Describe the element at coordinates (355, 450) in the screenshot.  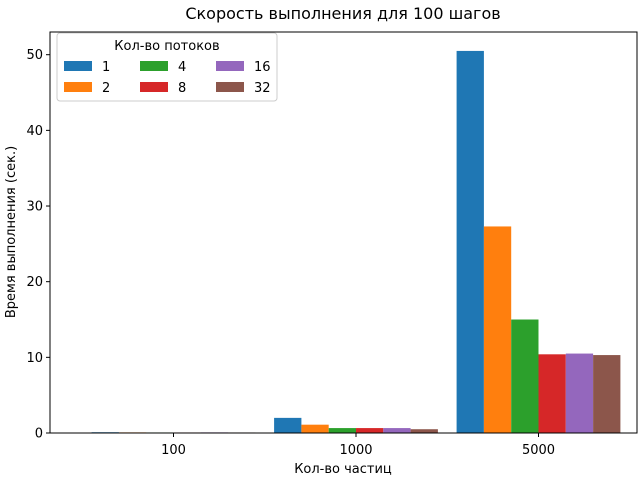
I see `x-tick-label: 1000` at that location.